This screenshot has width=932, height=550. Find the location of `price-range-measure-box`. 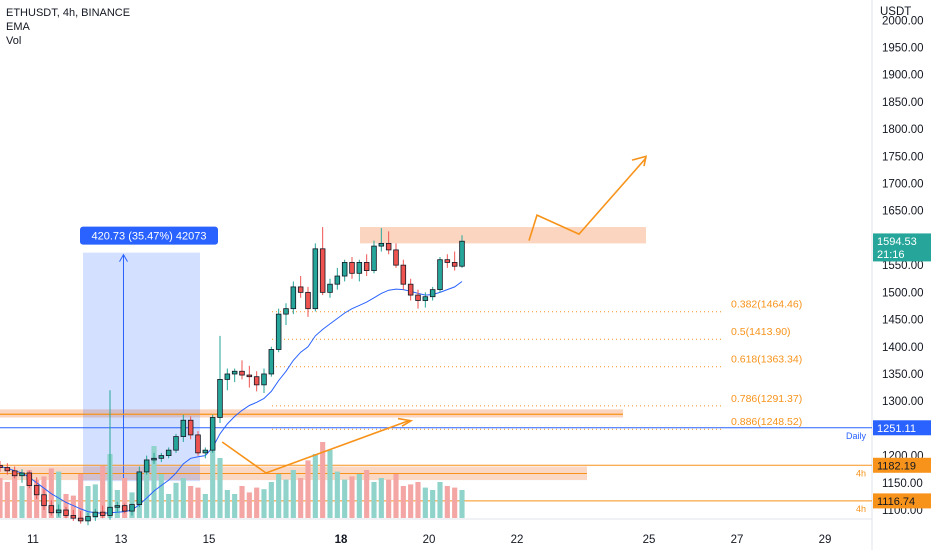

price-range-measure-box is located at coordinates (141, 367).